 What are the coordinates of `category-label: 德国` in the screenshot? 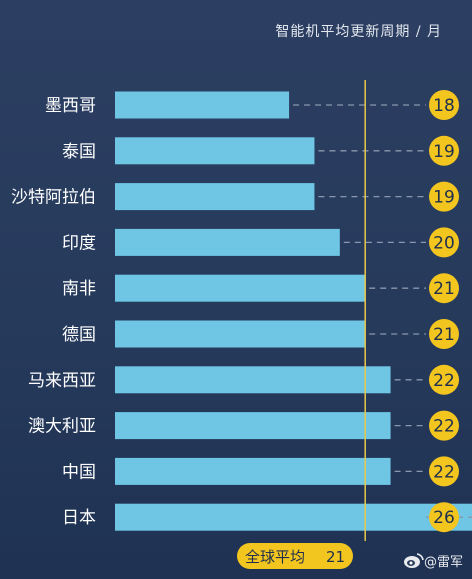 It's located at (79, 335).